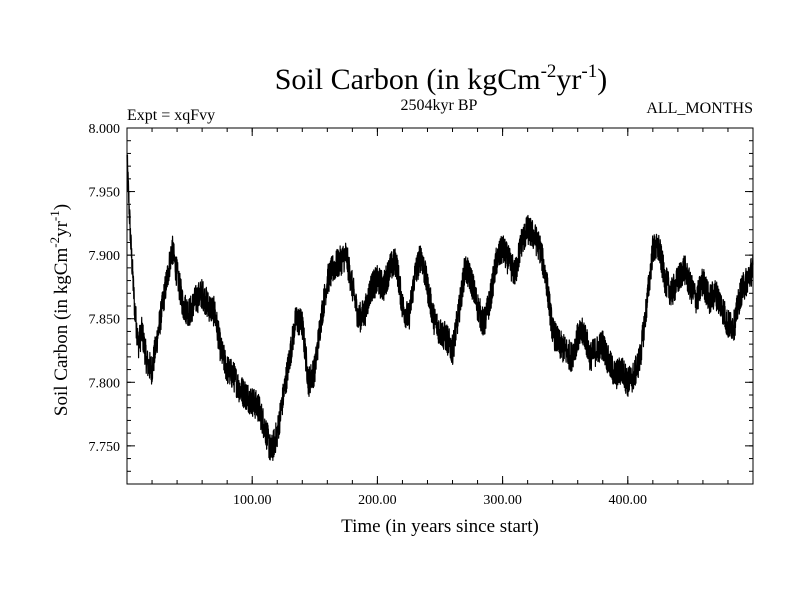  What do you see at coordinates (105, 129) in the screenshot?
I see `y-tick-label: 8.000` at bounding box center [105, 129].